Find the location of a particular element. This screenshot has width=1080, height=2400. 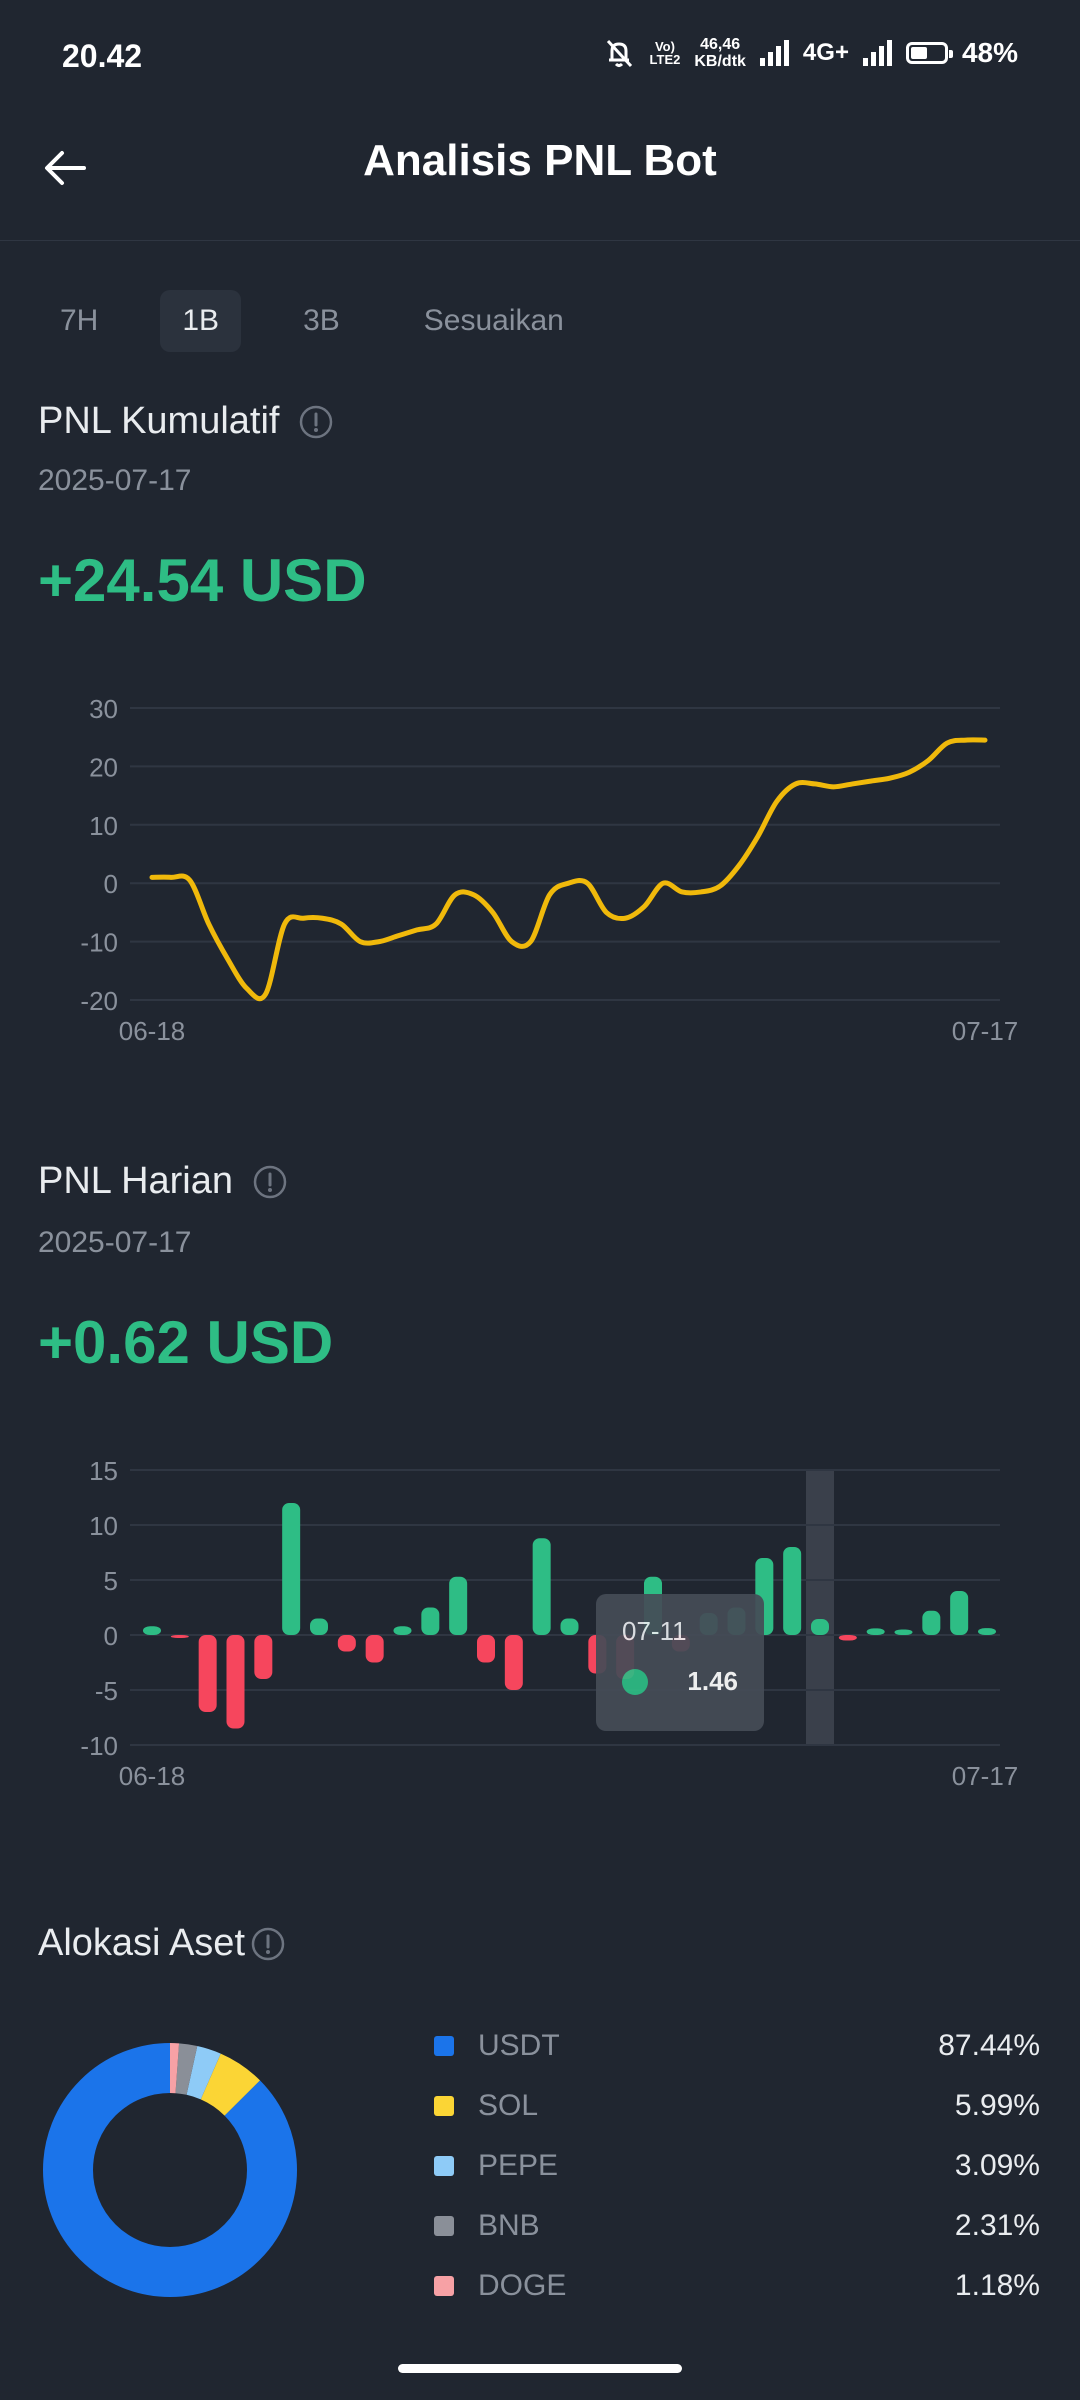

legend-row-pepe: PEPE 3.09% is located at coordinates (737, 2166).